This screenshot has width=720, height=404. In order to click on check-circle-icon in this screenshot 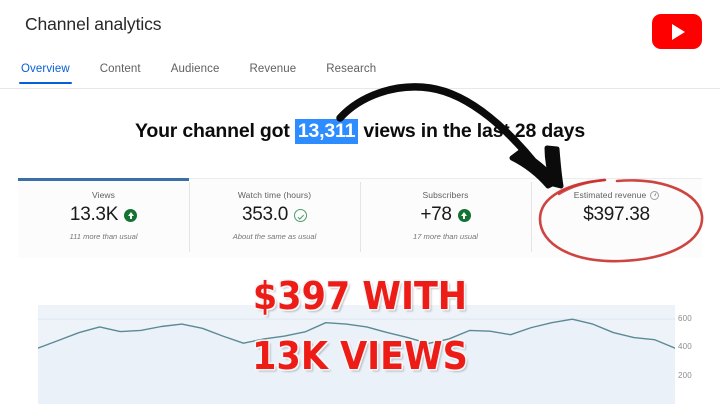, I will do `click(301, 215)`.